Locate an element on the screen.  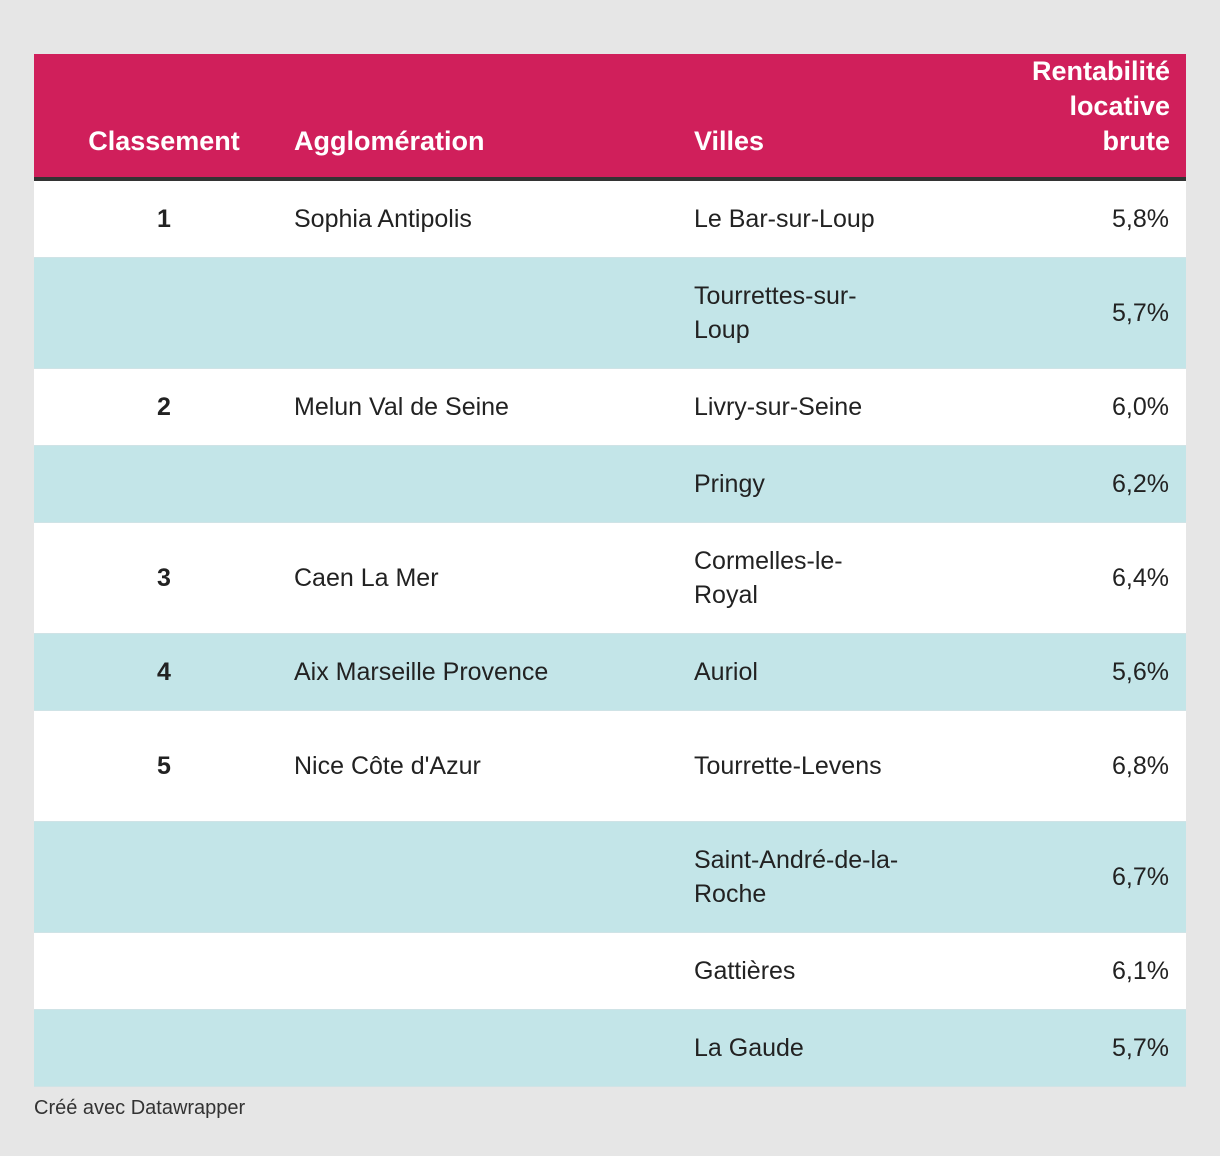
cell-ville: Pringy is located at coordinates (850, 484).